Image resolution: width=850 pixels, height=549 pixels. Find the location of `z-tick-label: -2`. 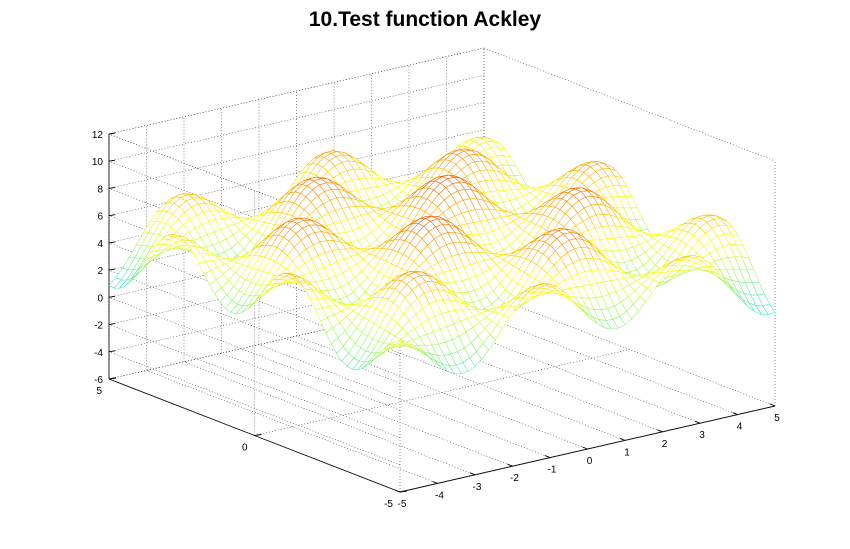

z-tick-label: -2 is located at coordinates (98, 326).